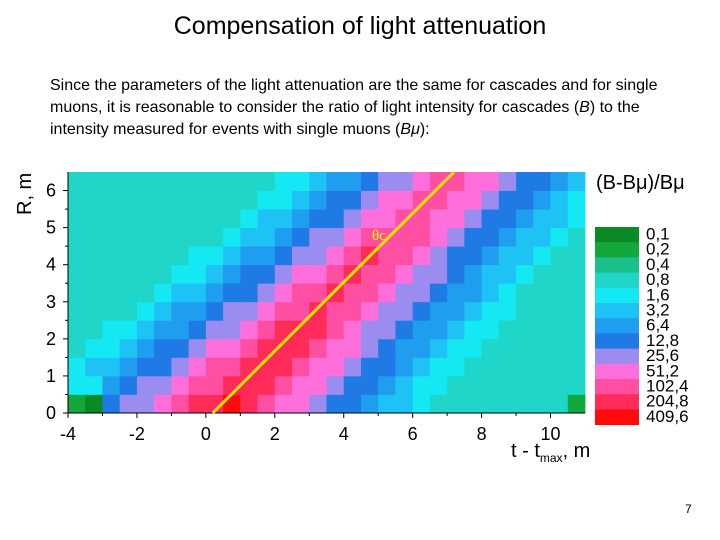 The width and height of the screenshot is (720, 540). Describe the element at coordinates (525, 451) in the screenshot. I see `x-axis-label-main: t - t` at that location.